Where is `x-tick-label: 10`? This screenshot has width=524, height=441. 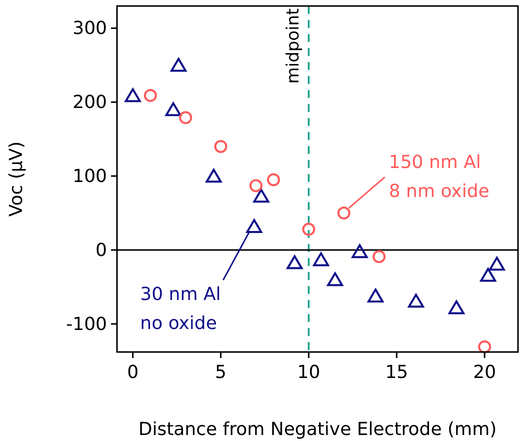
x-tick-label: 10 is located at coordinates (308, 372).